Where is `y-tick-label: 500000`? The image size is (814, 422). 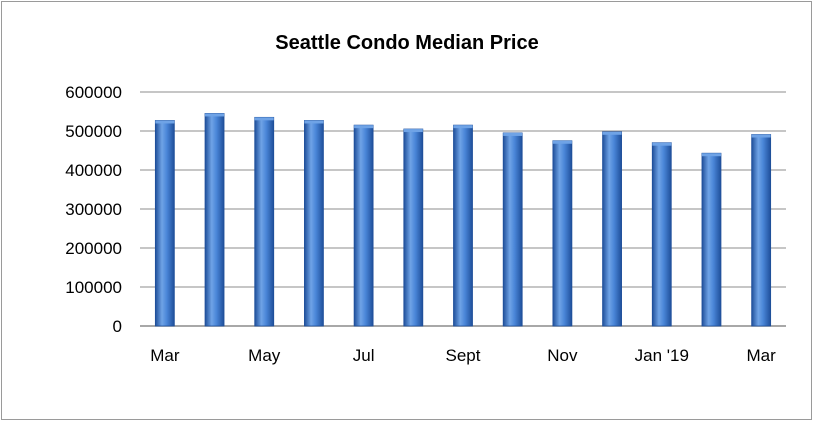 y-tick-label: 500000 is located at coordinates (93, 131).